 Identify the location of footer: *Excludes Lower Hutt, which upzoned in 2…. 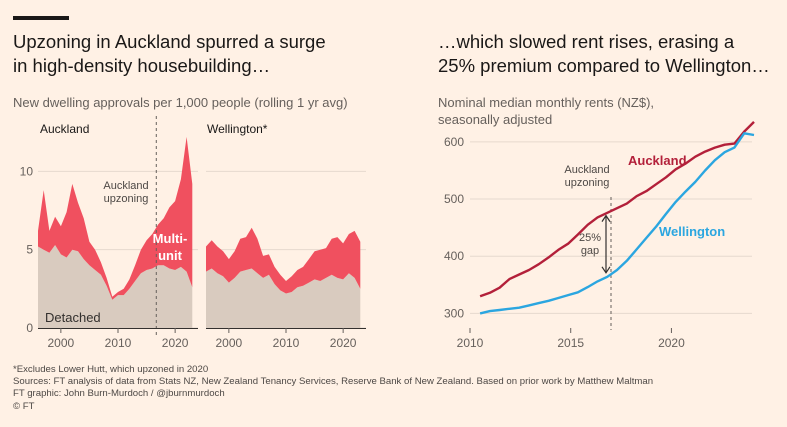
(333, 388).